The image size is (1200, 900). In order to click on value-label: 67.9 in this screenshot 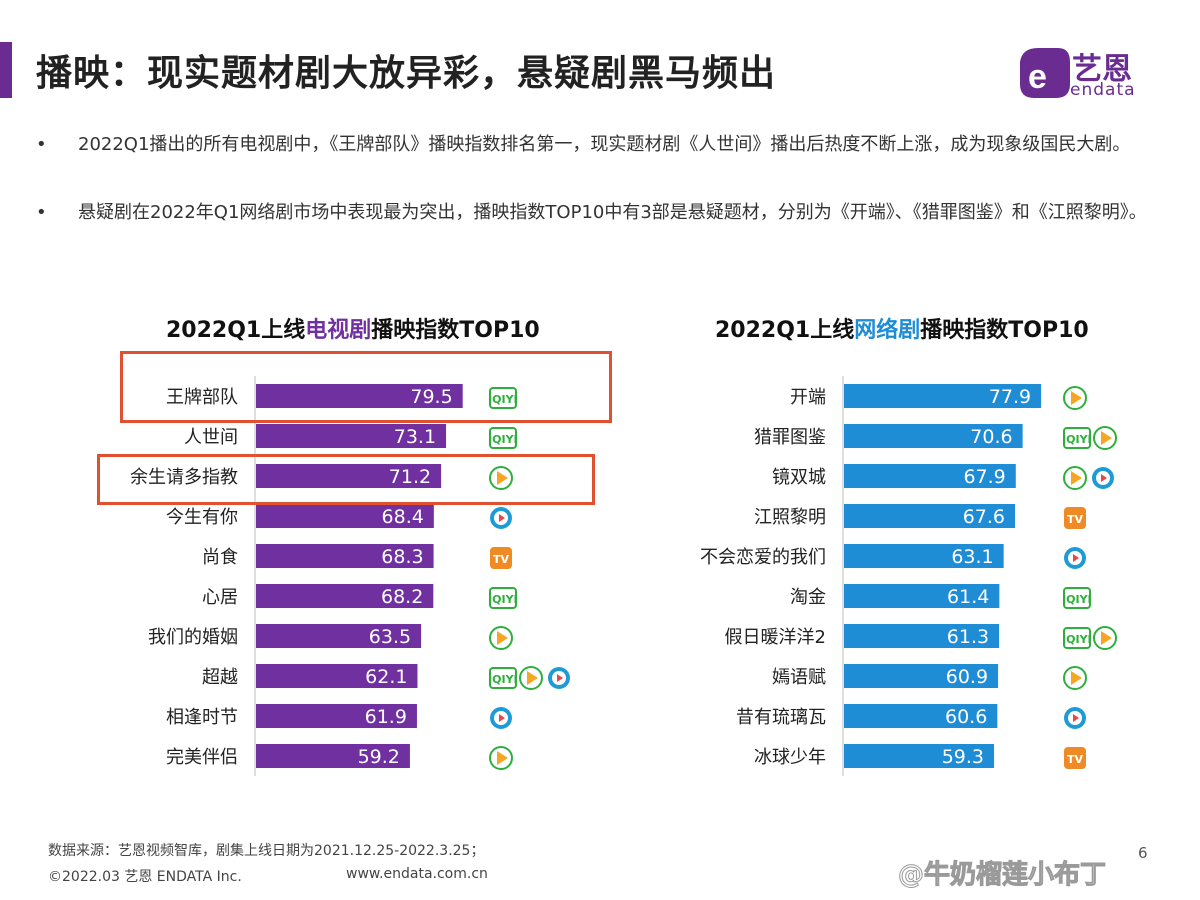, I will do `click(984, 477)`.